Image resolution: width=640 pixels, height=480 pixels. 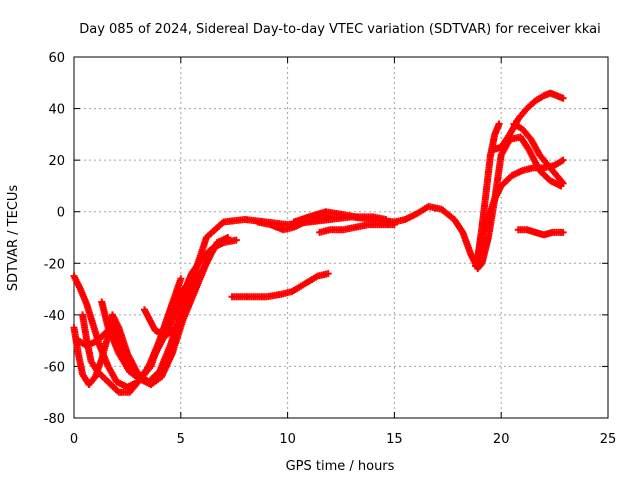 What do you see at coordinates (176, 296) in the screenshot?
I see `series-s5` at bounding box center [176, 296].